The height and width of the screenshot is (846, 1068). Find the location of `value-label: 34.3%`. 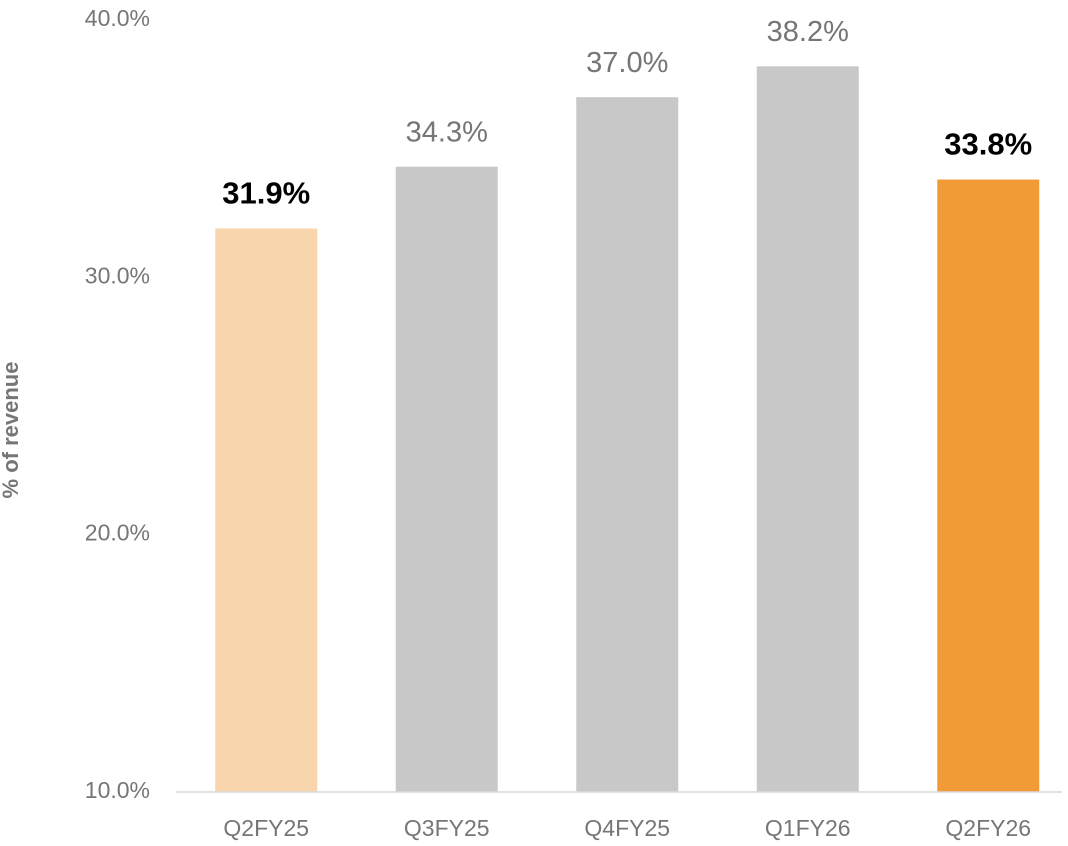

value-label: 34.3% is located at coordinates (447, 132).